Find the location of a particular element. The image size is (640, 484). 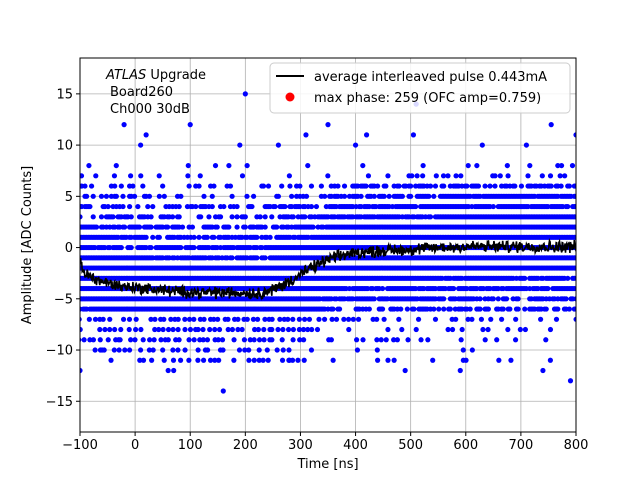

annotation-upgrade: Upgrade is located at coordinates (176, 75).